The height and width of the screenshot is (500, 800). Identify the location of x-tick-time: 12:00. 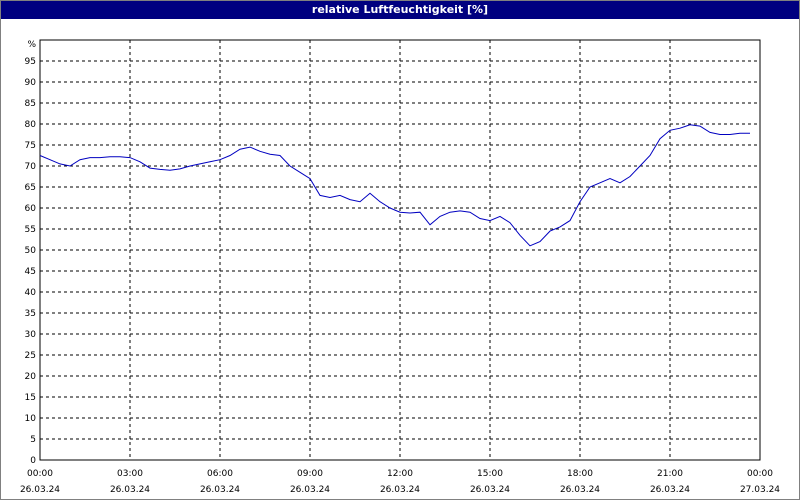
(400, 474).